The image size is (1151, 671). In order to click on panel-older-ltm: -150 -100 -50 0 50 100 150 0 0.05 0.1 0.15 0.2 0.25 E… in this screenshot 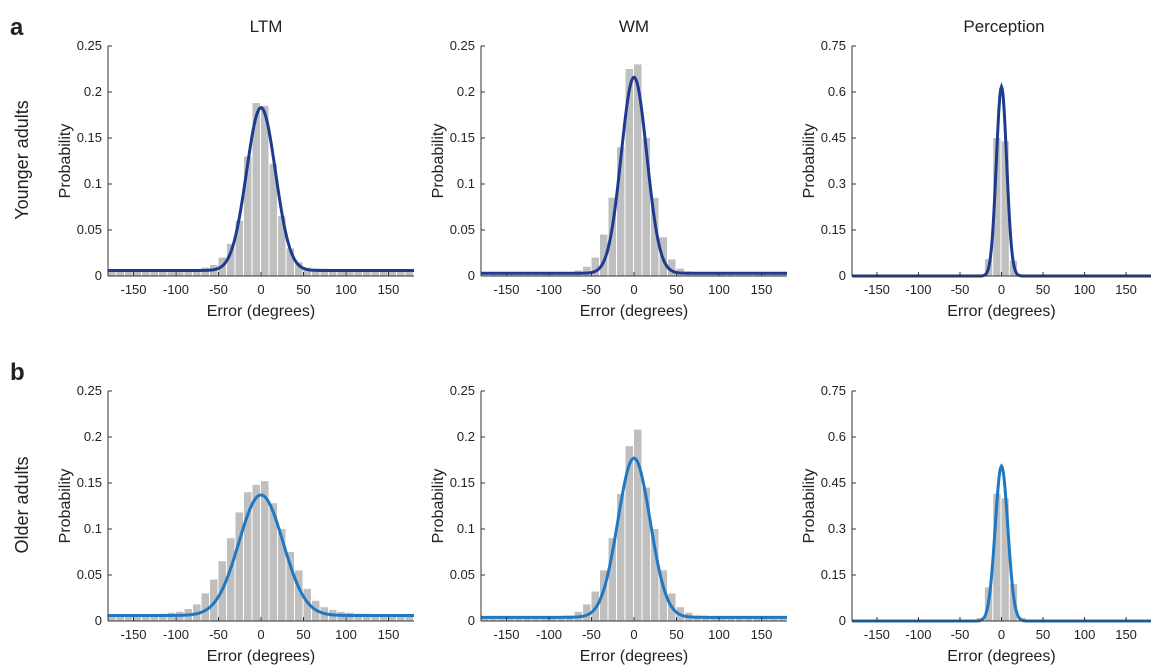, I will do `click(235, 524)`.